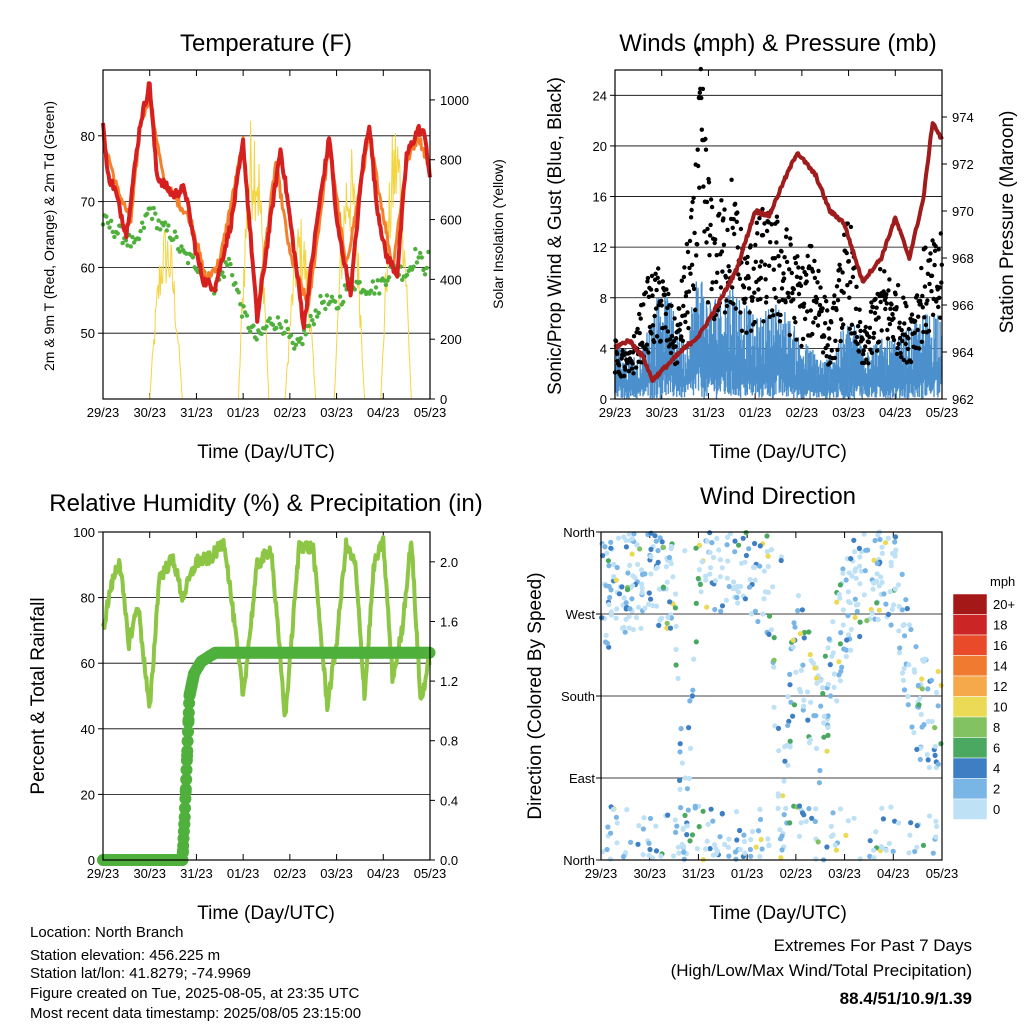  What do you see at coordinates (579, 860) in the screenshot?
I see `y-tick-label: North` at bounding box center [579, 860].